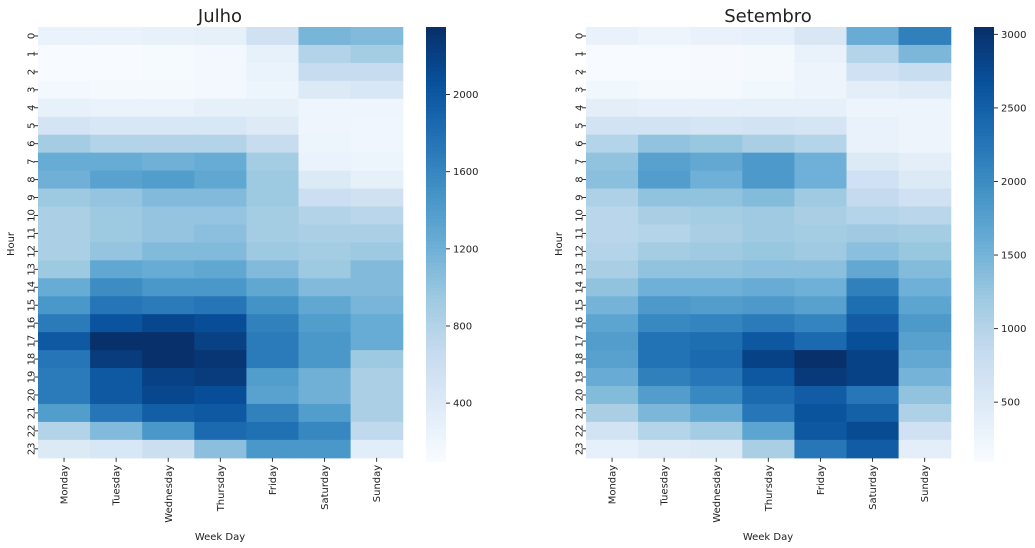 Image resolution: width=1035 pixels, height=548 pixels. I want to click on y-tick-label: 12, so click(32, 251).